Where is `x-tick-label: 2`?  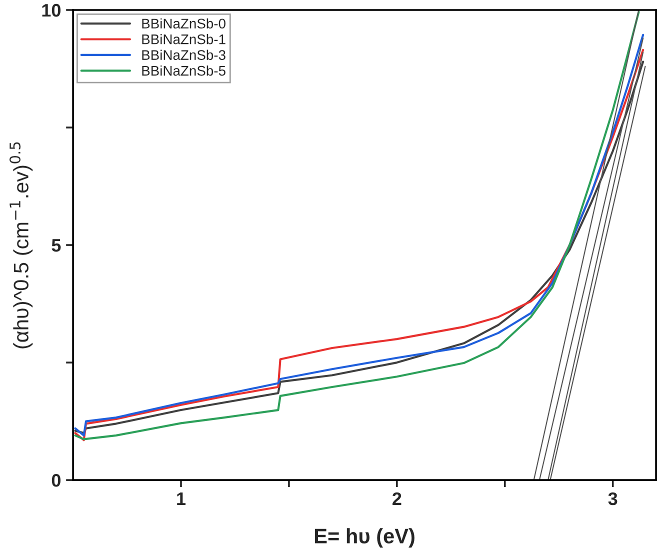 x-tick-label: 2 is located at coordinates (397, 498).